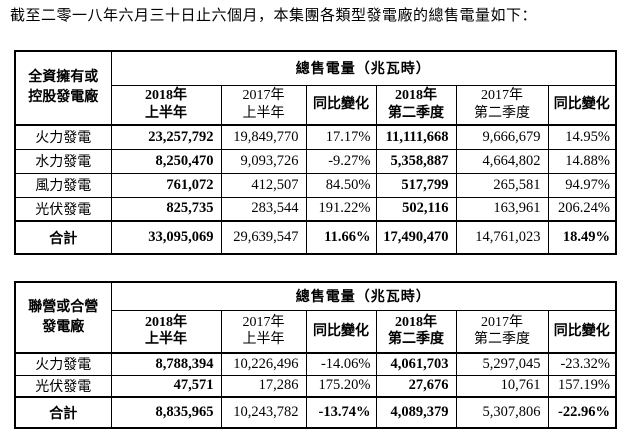 This screenshot has width=623, height=431. Describe the element at coordinates (263, 209) in the screenshot. I see `value-2017-h1: 283,544` at that location.